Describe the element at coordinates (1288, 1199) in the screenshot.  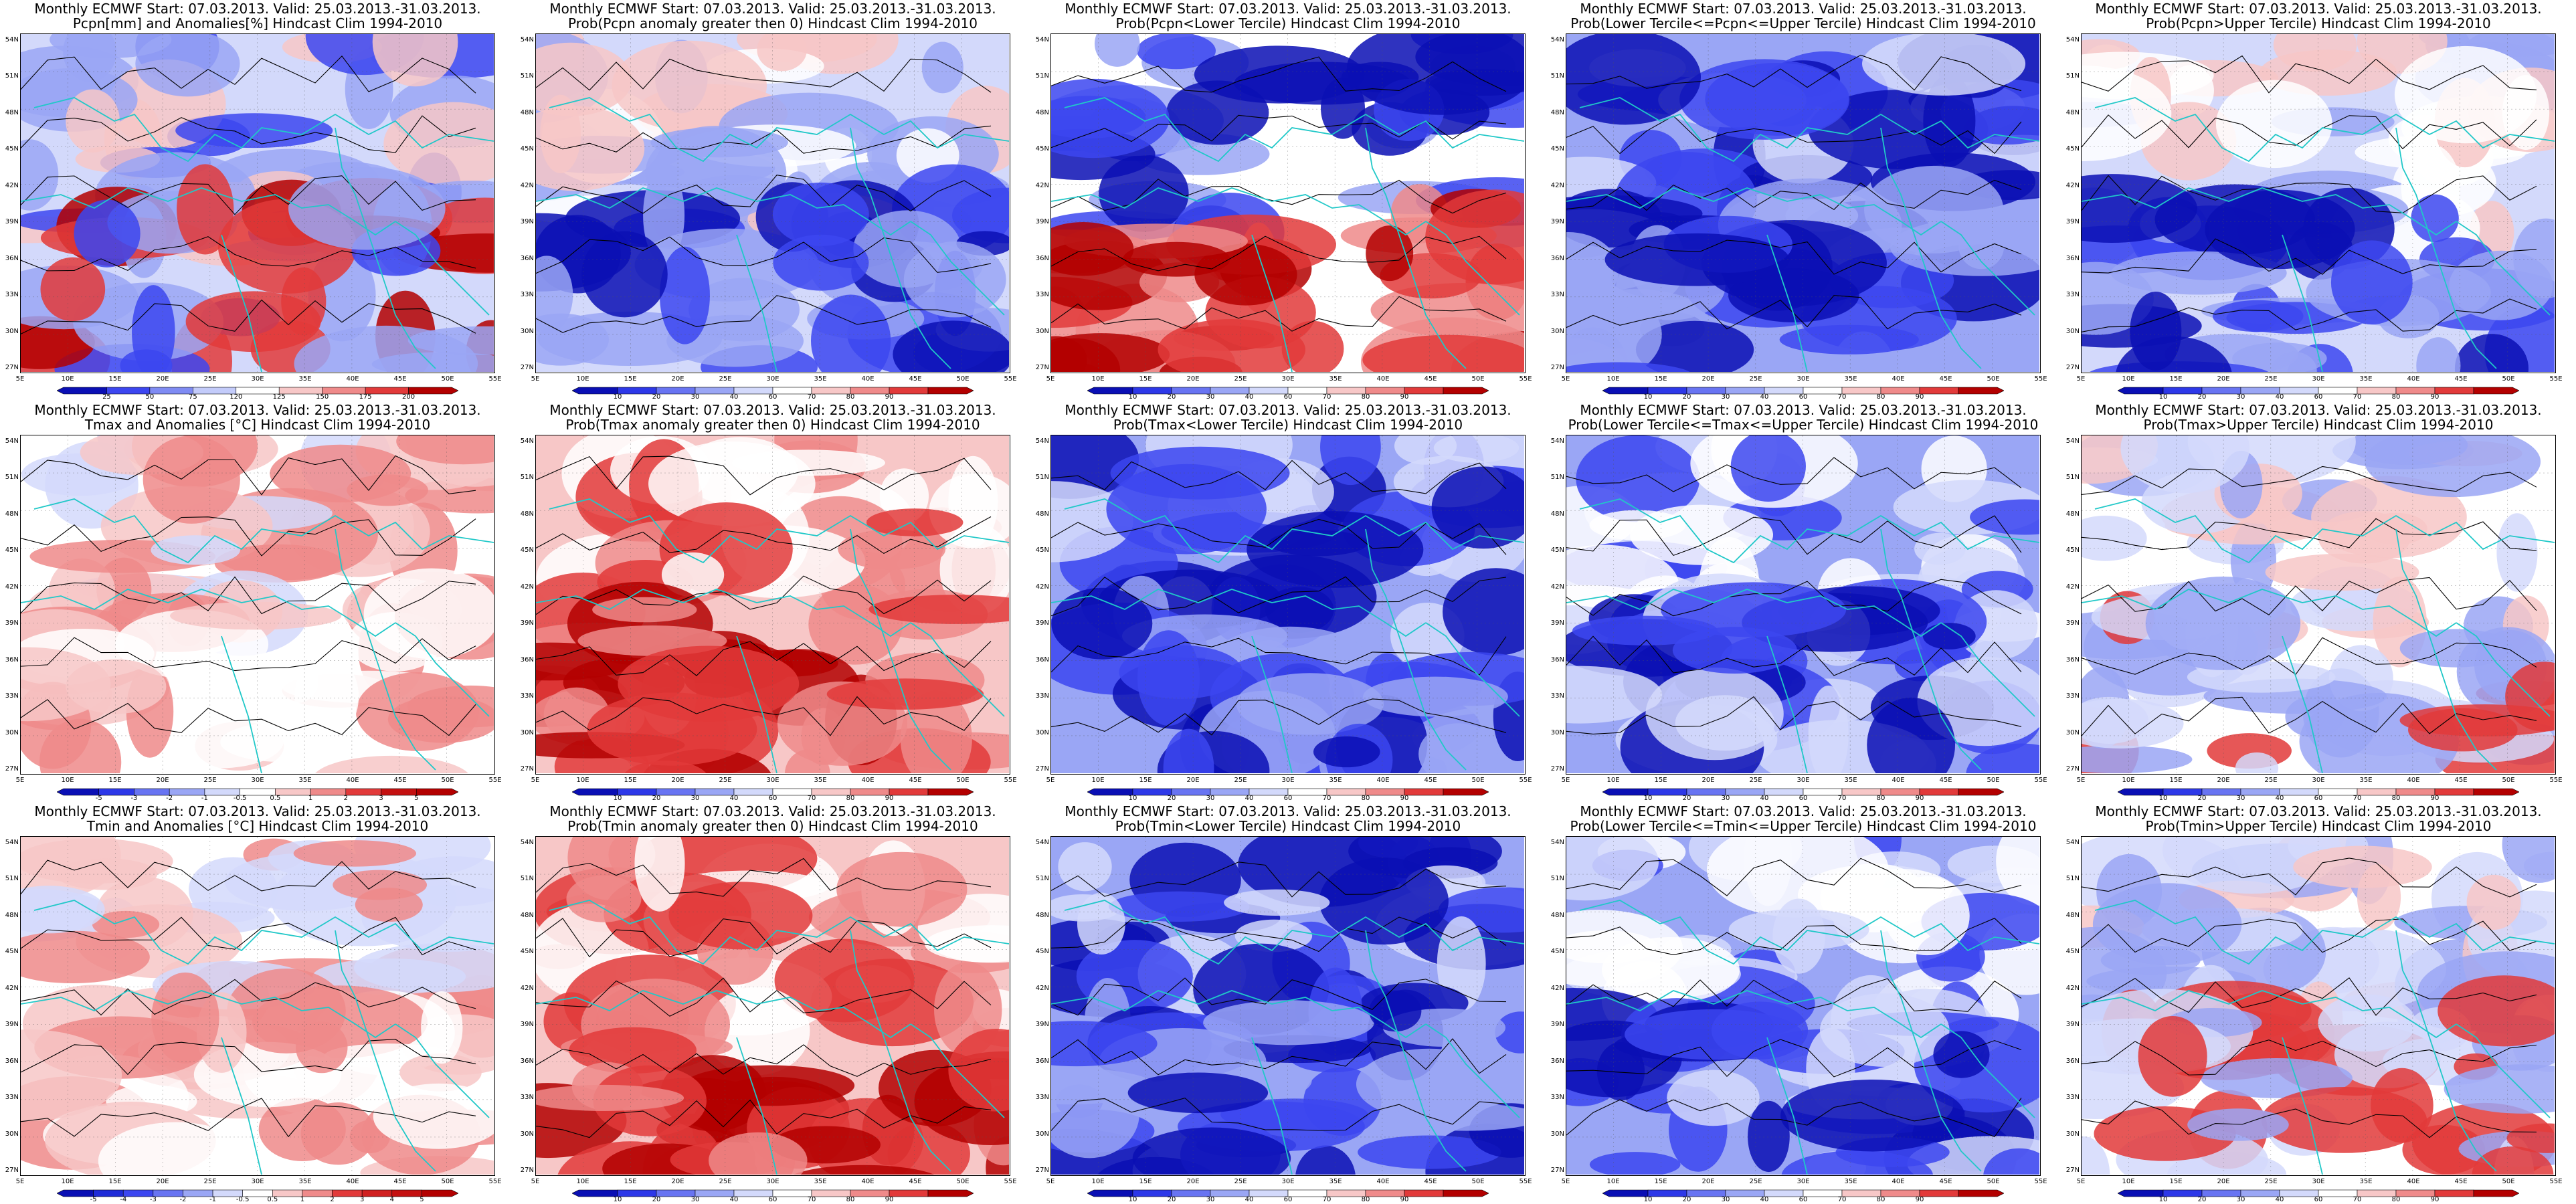
I see `colorbar-tick-label: 60` at that location.